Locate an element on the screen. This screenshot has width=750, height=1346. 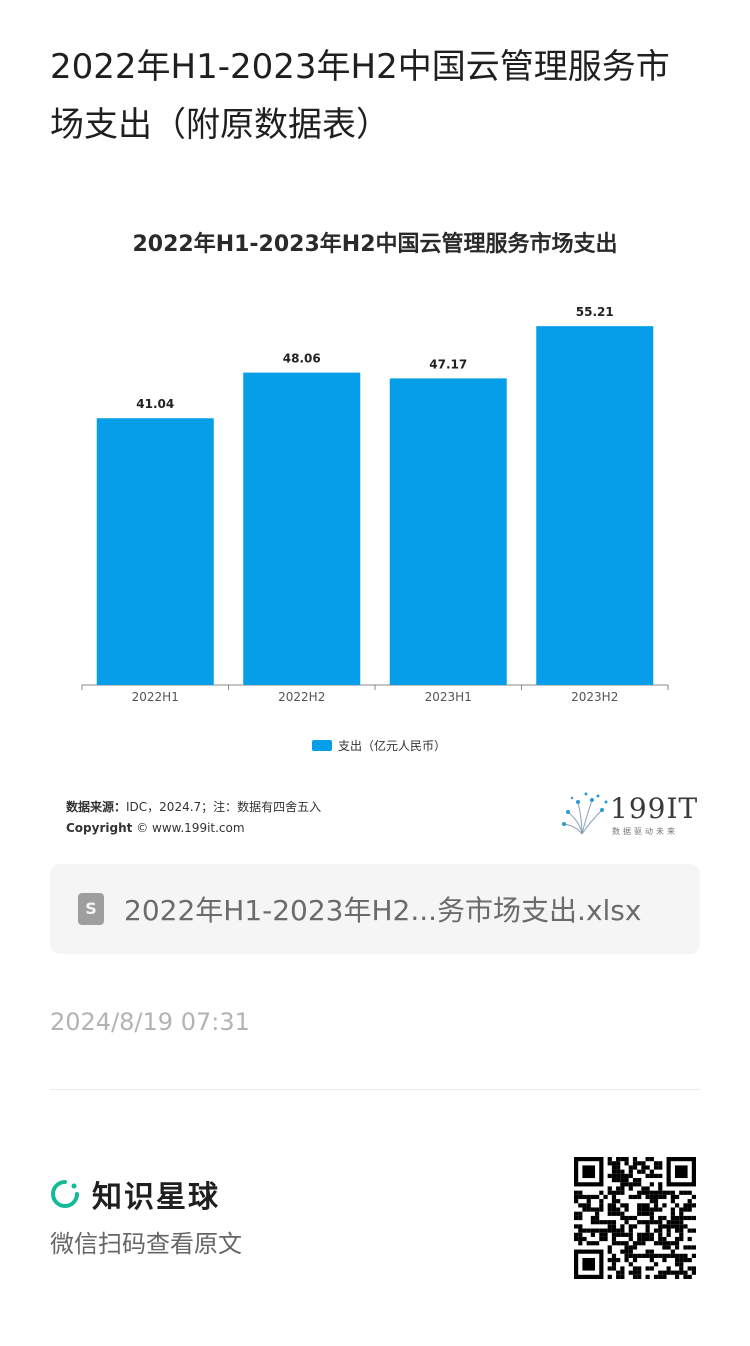
divider is located at coordinates (375, 1089).